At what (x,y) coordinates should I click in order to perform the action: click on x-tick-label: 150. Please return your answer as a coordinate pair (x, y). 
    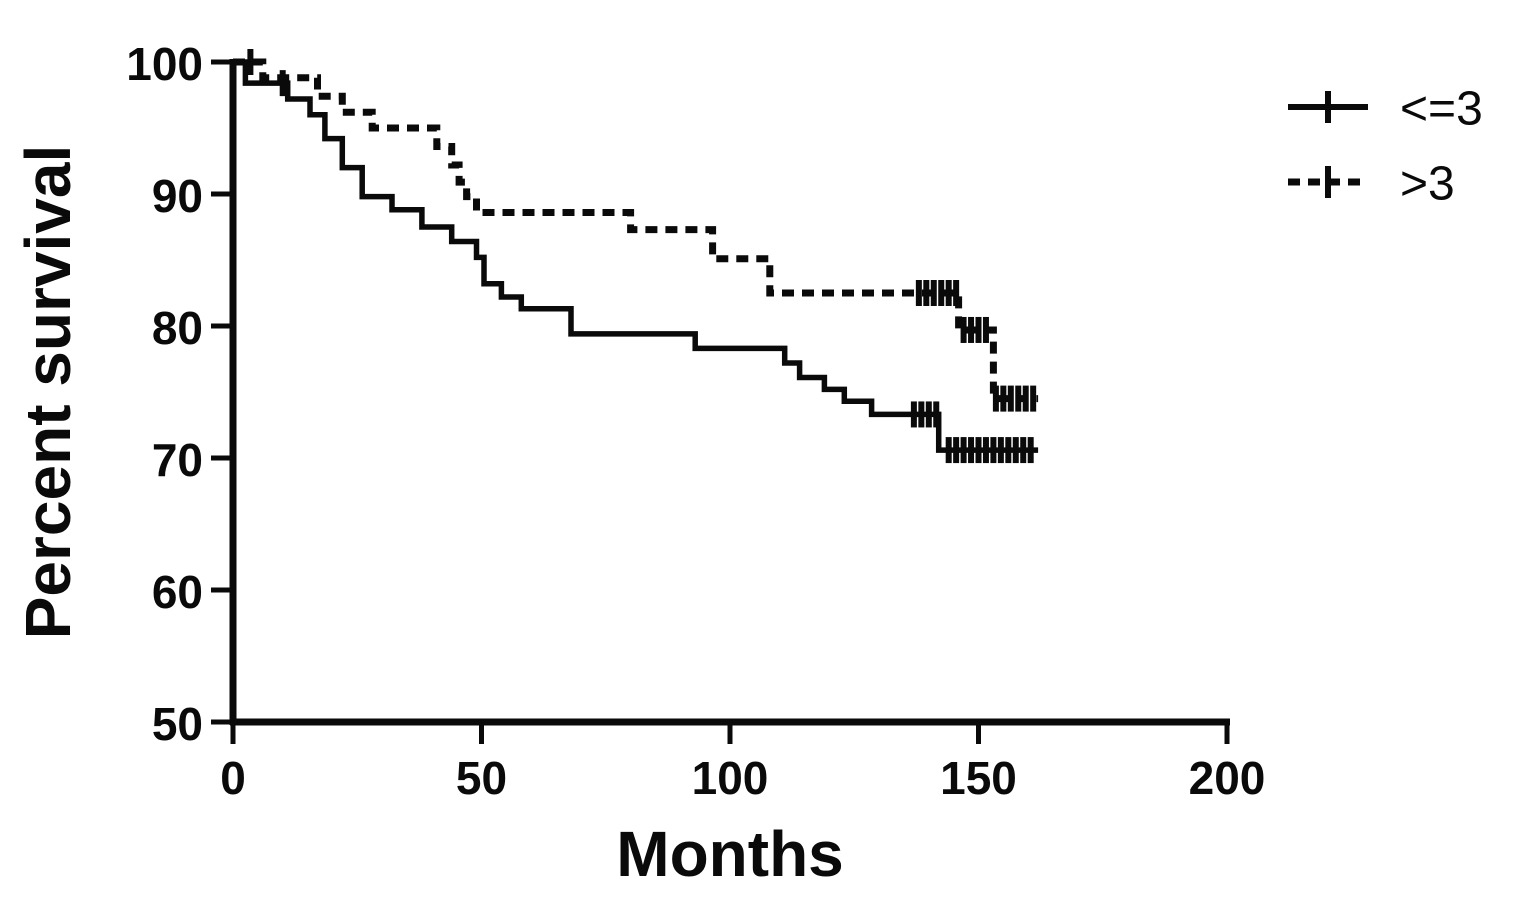
    Looking at the image, I should click on (978, 778).